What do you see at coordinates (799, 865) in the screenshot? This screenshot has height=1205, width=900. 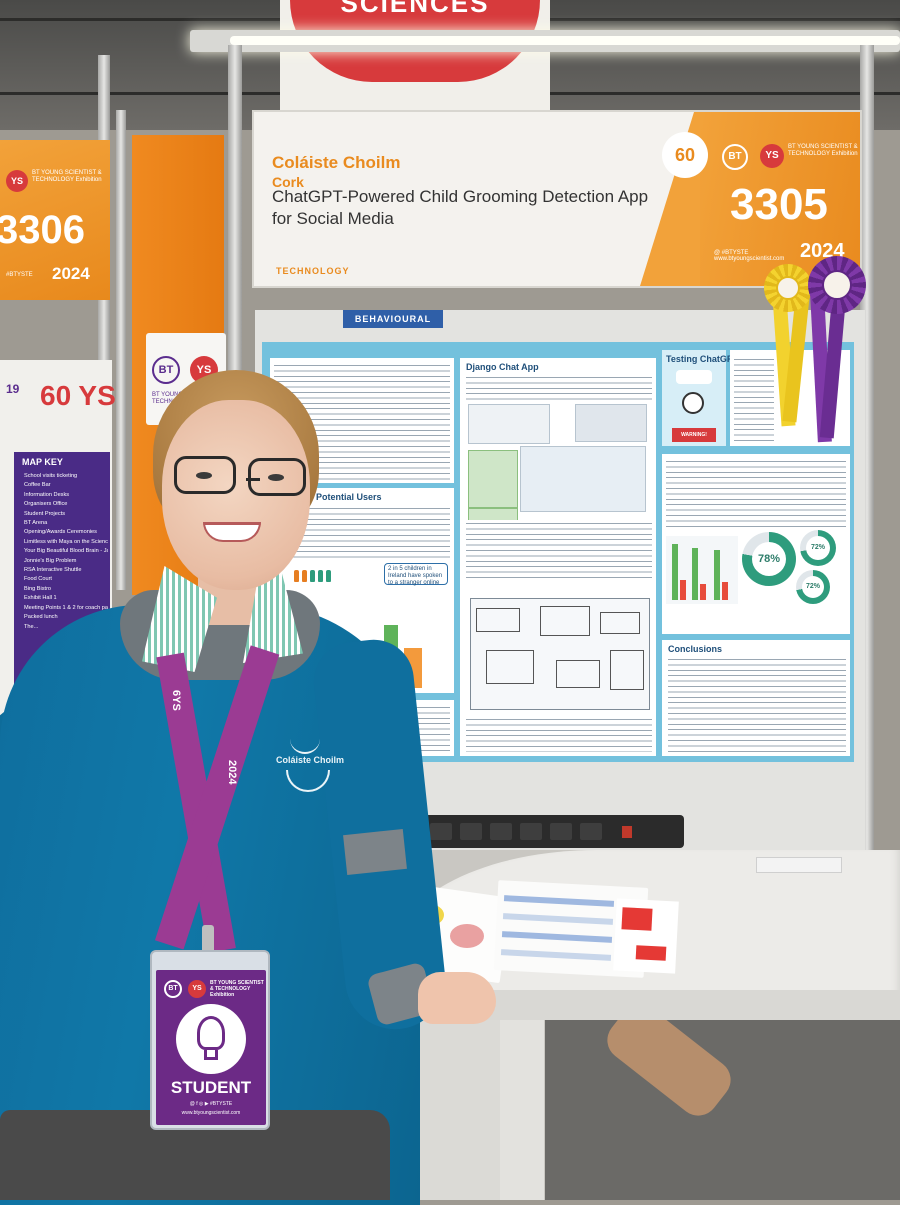 I see `desk-card` at bounding box center [799, 865].